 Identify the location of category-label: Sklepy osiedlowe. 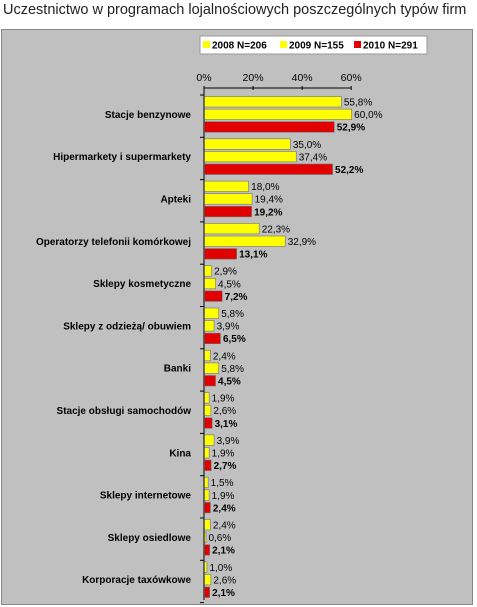
(150, 538).